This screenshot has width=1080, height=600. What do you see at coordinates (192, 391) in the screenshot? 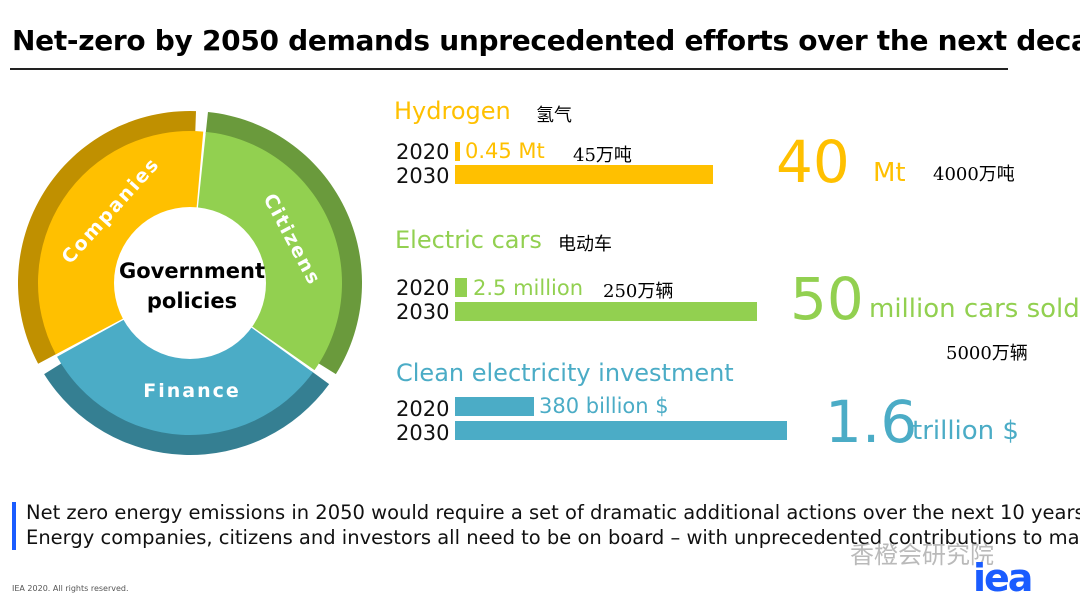
I see `segment-label-finance: Finance` at bounding box center [192, 391].